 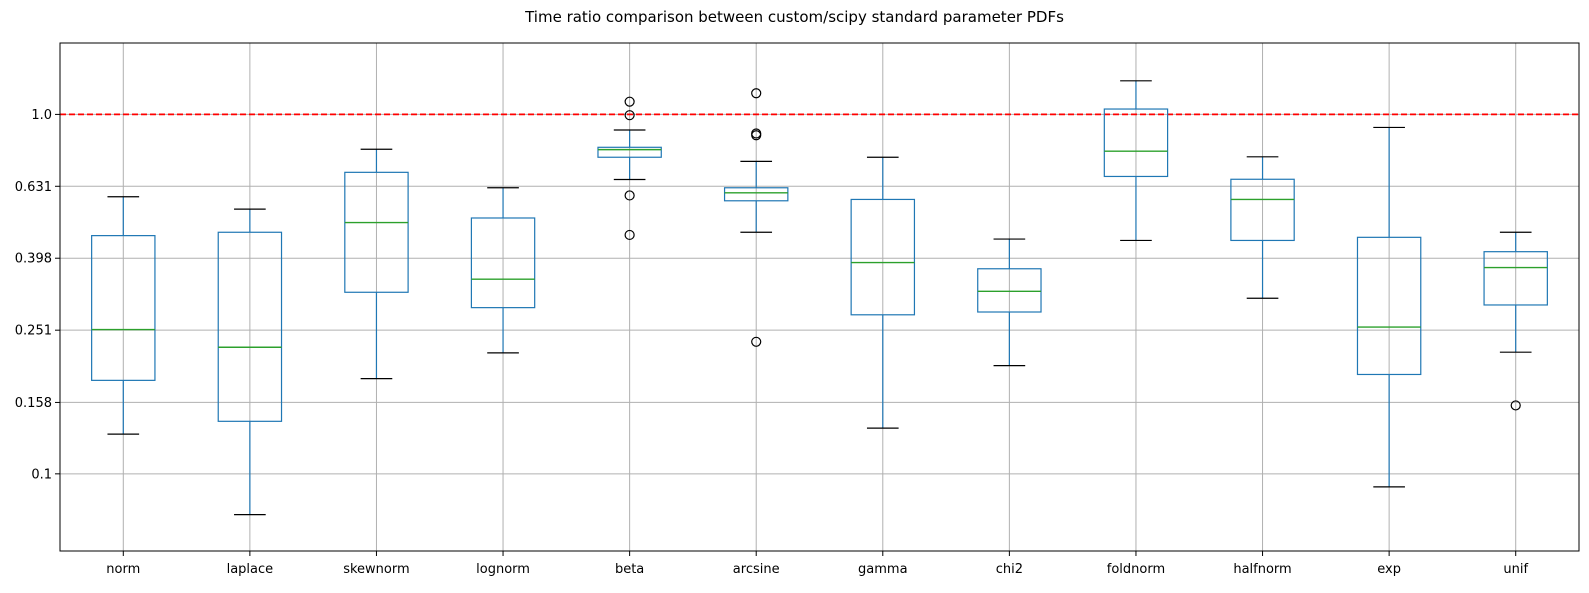 I want to click on box-foldnorm, so click(x=1136, y=161).